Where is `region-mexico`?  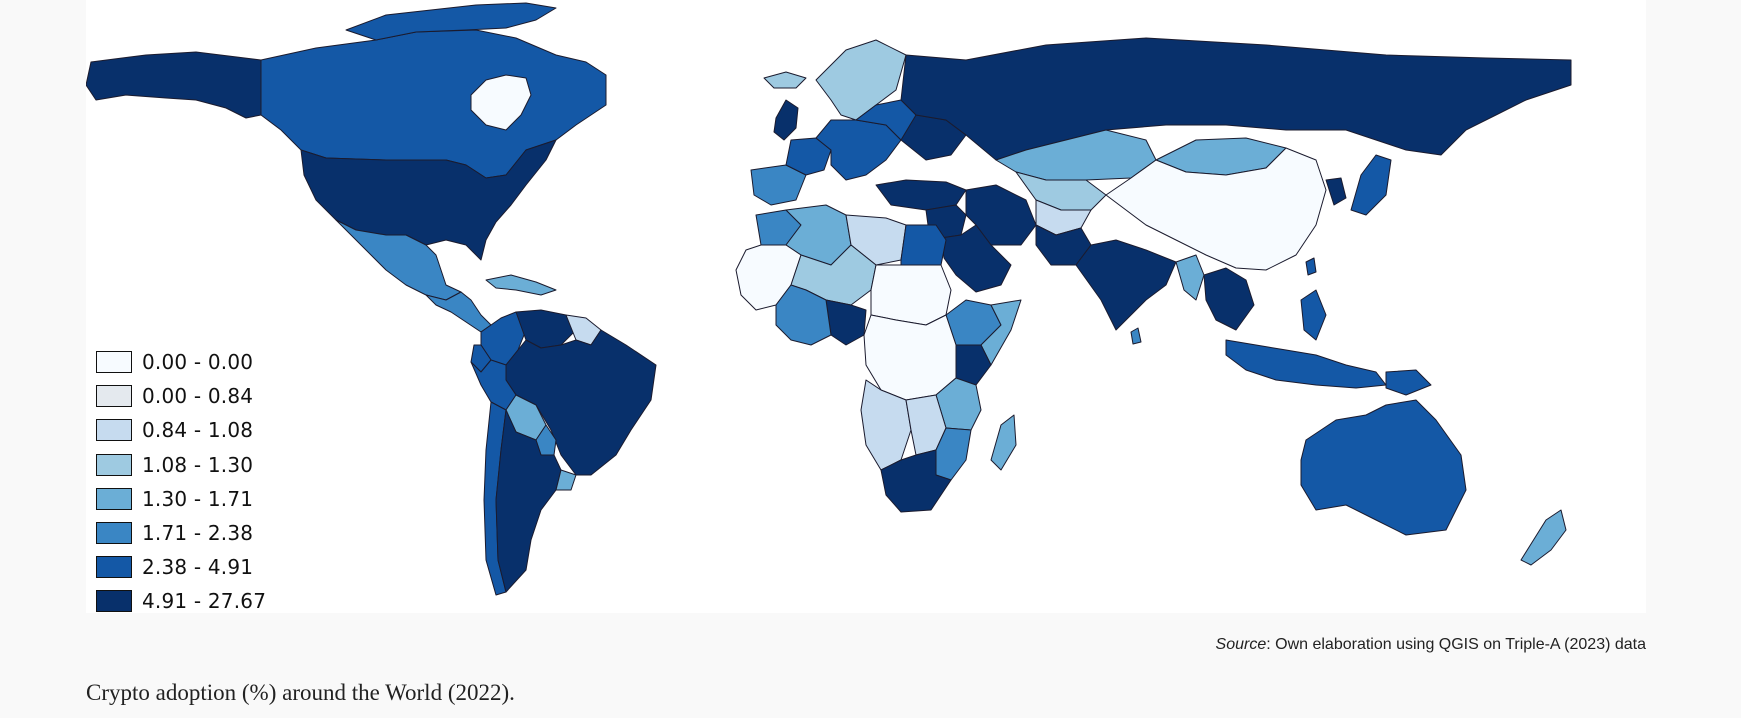
region-mexico is located at coordinates (398, 260).